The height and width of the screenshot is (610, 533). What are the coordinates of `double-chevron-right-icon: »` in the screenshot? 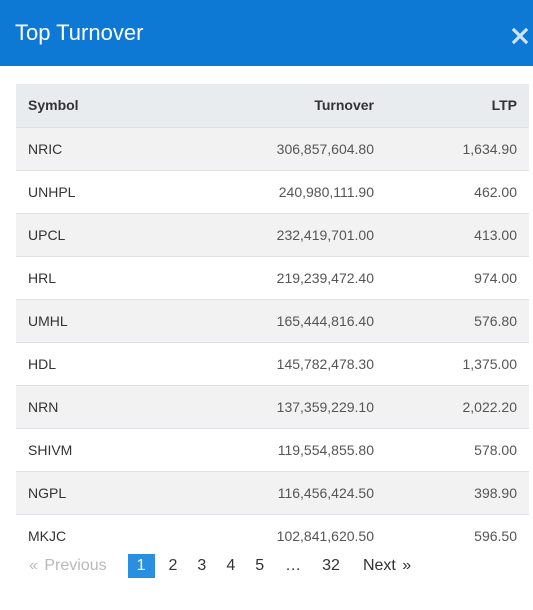 It's located at (407, 565).